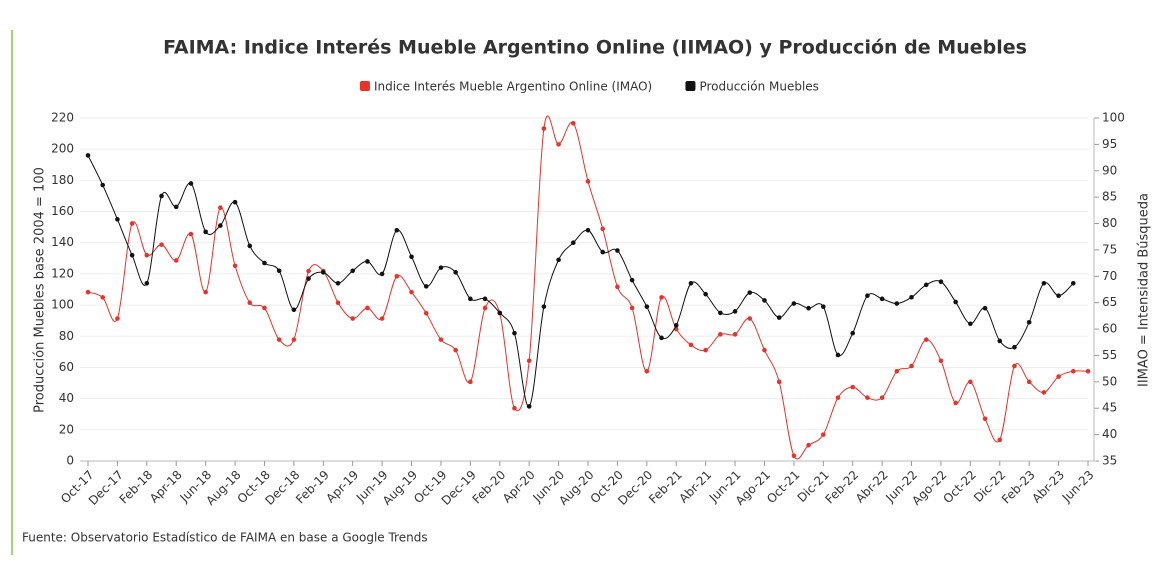 The height and width of the screenshot is (576, 1163). I want to click on y2-tick-label: 90, so click(1109, 170).